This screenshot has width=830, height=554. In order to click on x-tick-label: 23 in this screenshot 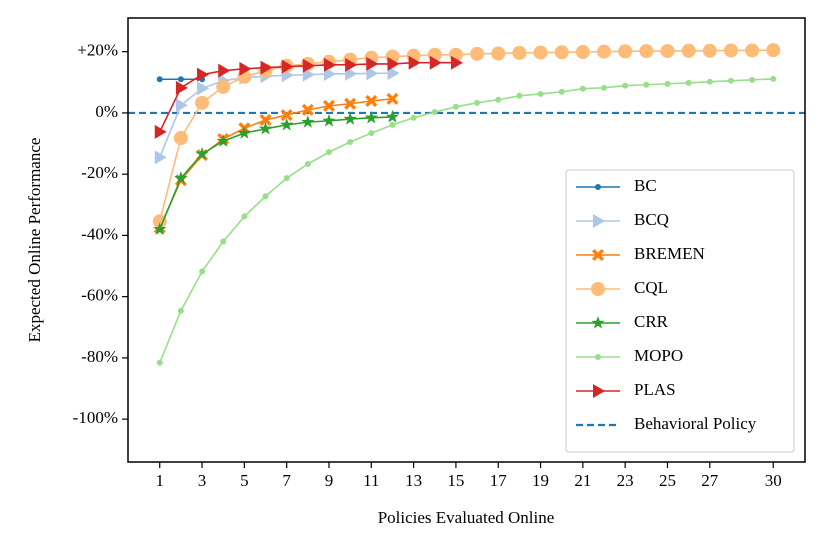, I will do `click(625, 480)`.